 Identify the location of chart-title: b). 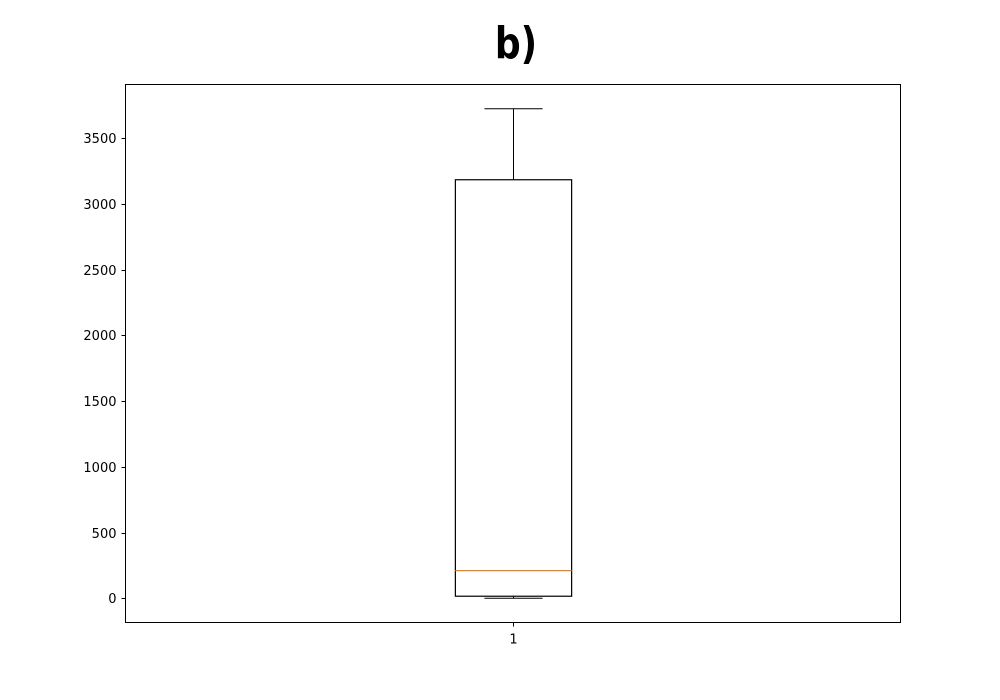
(516, 43).